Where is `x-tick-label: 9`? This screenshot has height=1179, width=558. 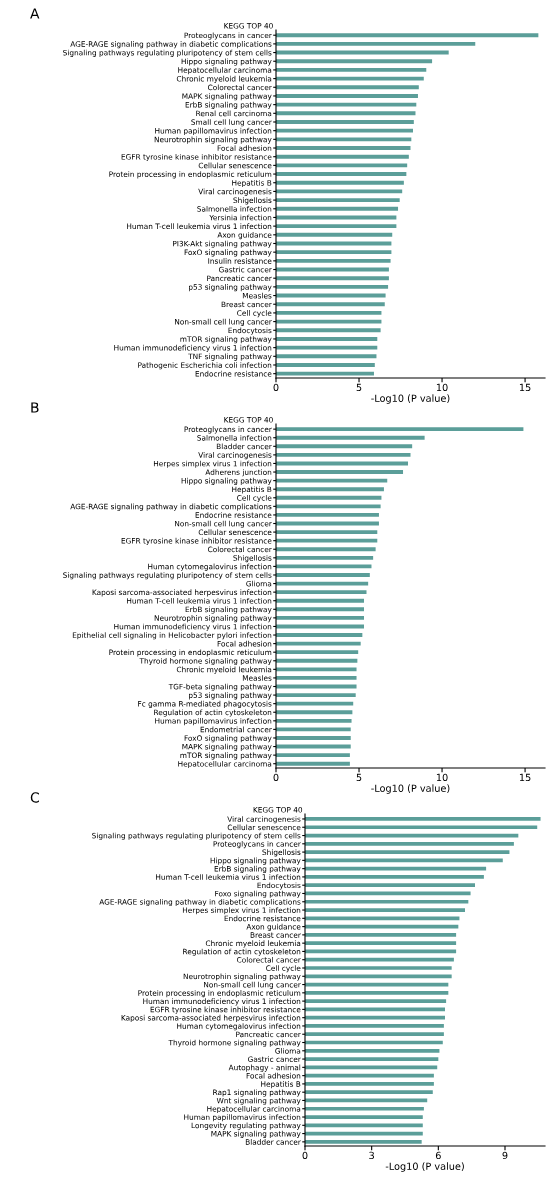
x-tick-label: 9 is located at coordinates (505, 1155).